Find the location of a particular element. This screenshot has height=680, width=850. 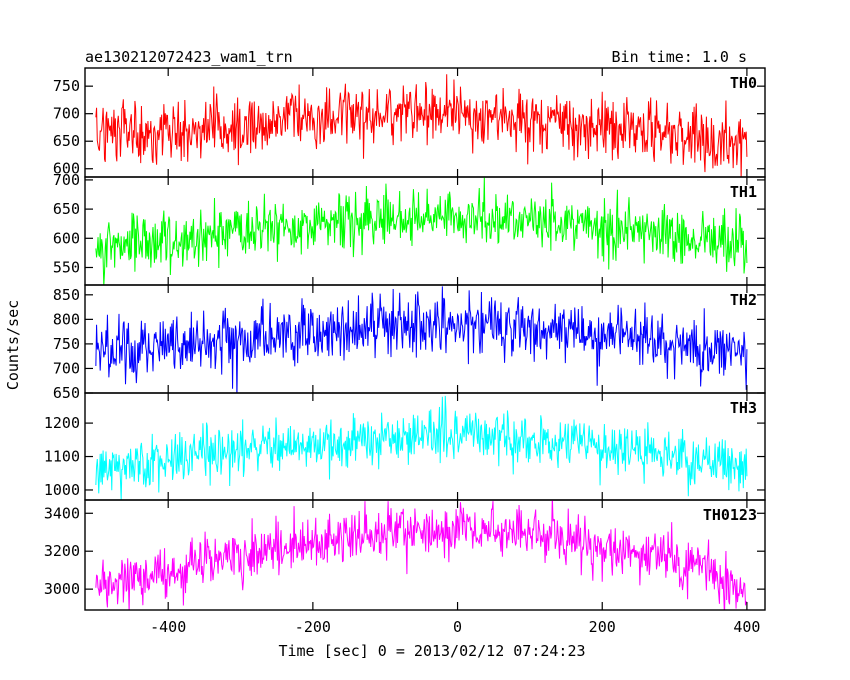

panel-th0: 600 650 700 750 TH0 is located at coordinates (409, 122).